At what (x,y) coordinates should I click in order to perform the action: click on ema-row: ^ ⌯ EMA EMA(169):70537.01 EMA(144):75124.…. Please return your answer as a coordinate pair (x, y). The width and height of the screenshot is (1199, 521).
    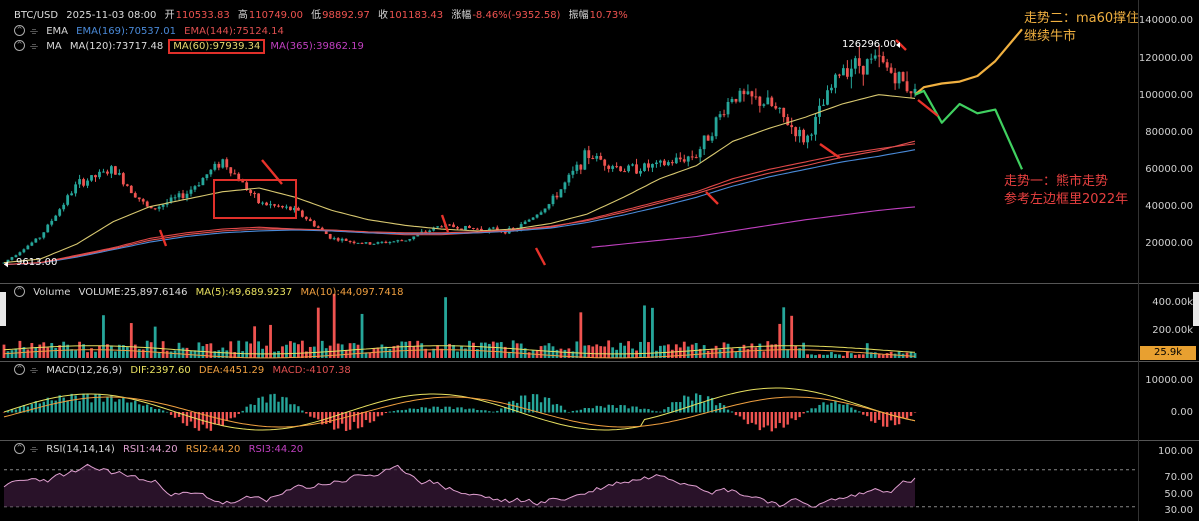
    Looking at the image, I should click on (151, 31).